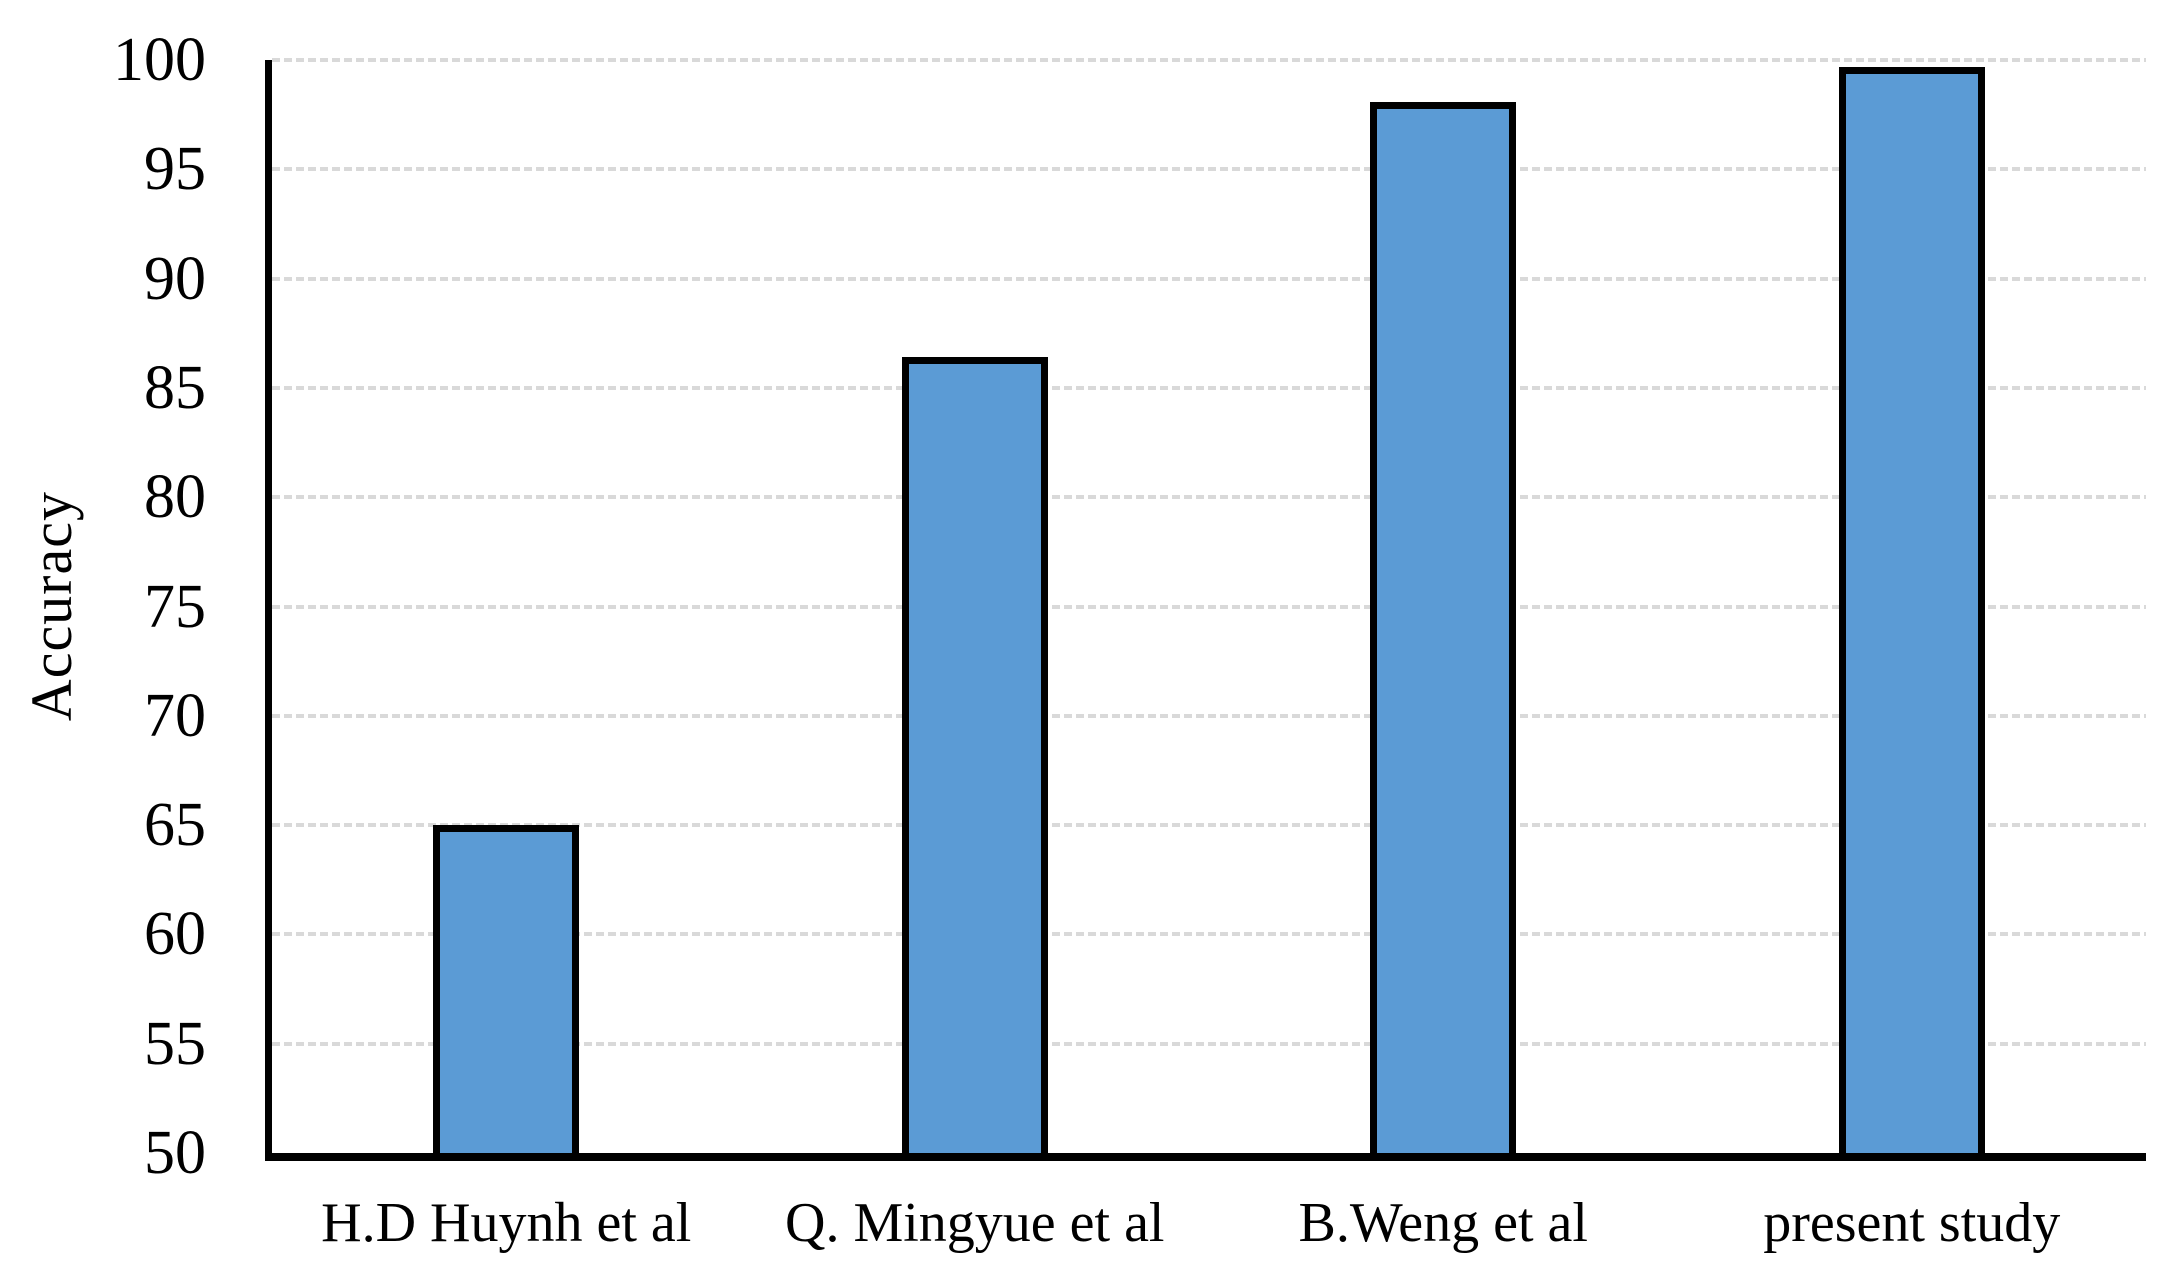 The image size is (2178, 1283). I want to click on y-tick-label: 70, so click(175, 715).